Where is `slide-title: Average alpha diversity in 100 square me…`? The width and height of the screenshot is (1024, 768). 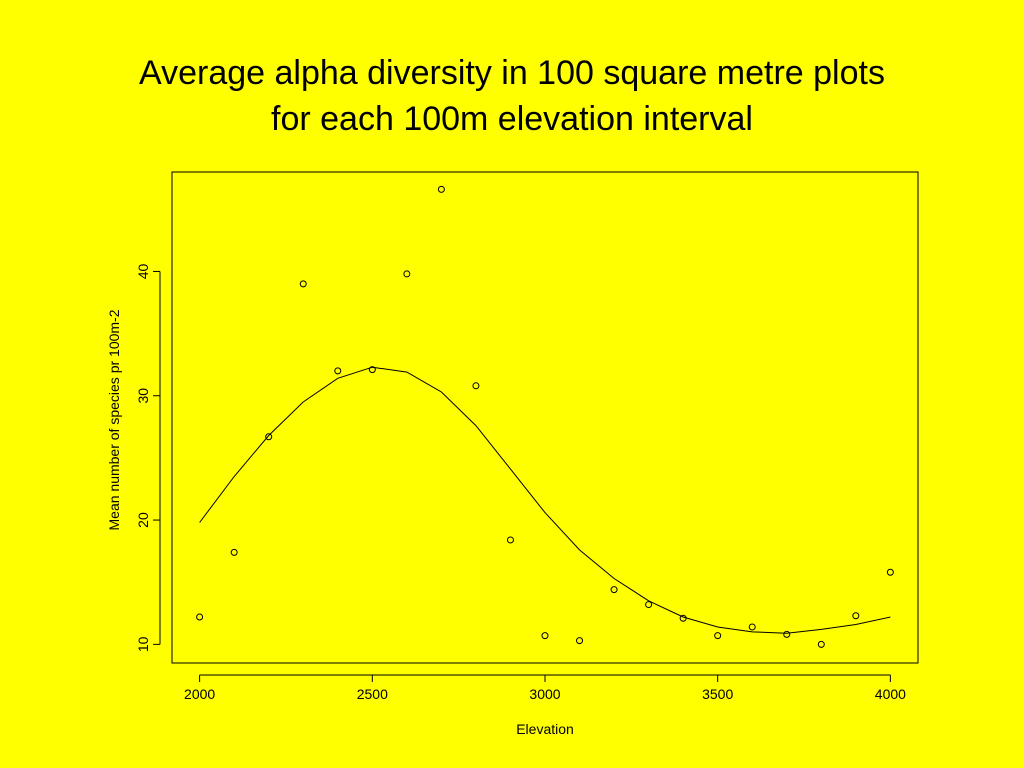 slide-title: Average alpha diversity in 100 square me… is located at coordinates (512, 96).